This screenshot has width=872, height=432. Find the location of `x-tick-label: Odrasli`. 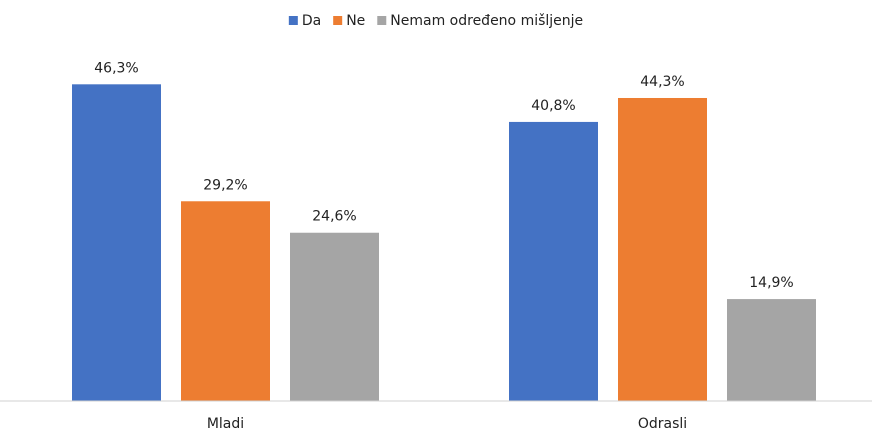

x-tick-label: Odrasli is located at coordinates (662, 424).